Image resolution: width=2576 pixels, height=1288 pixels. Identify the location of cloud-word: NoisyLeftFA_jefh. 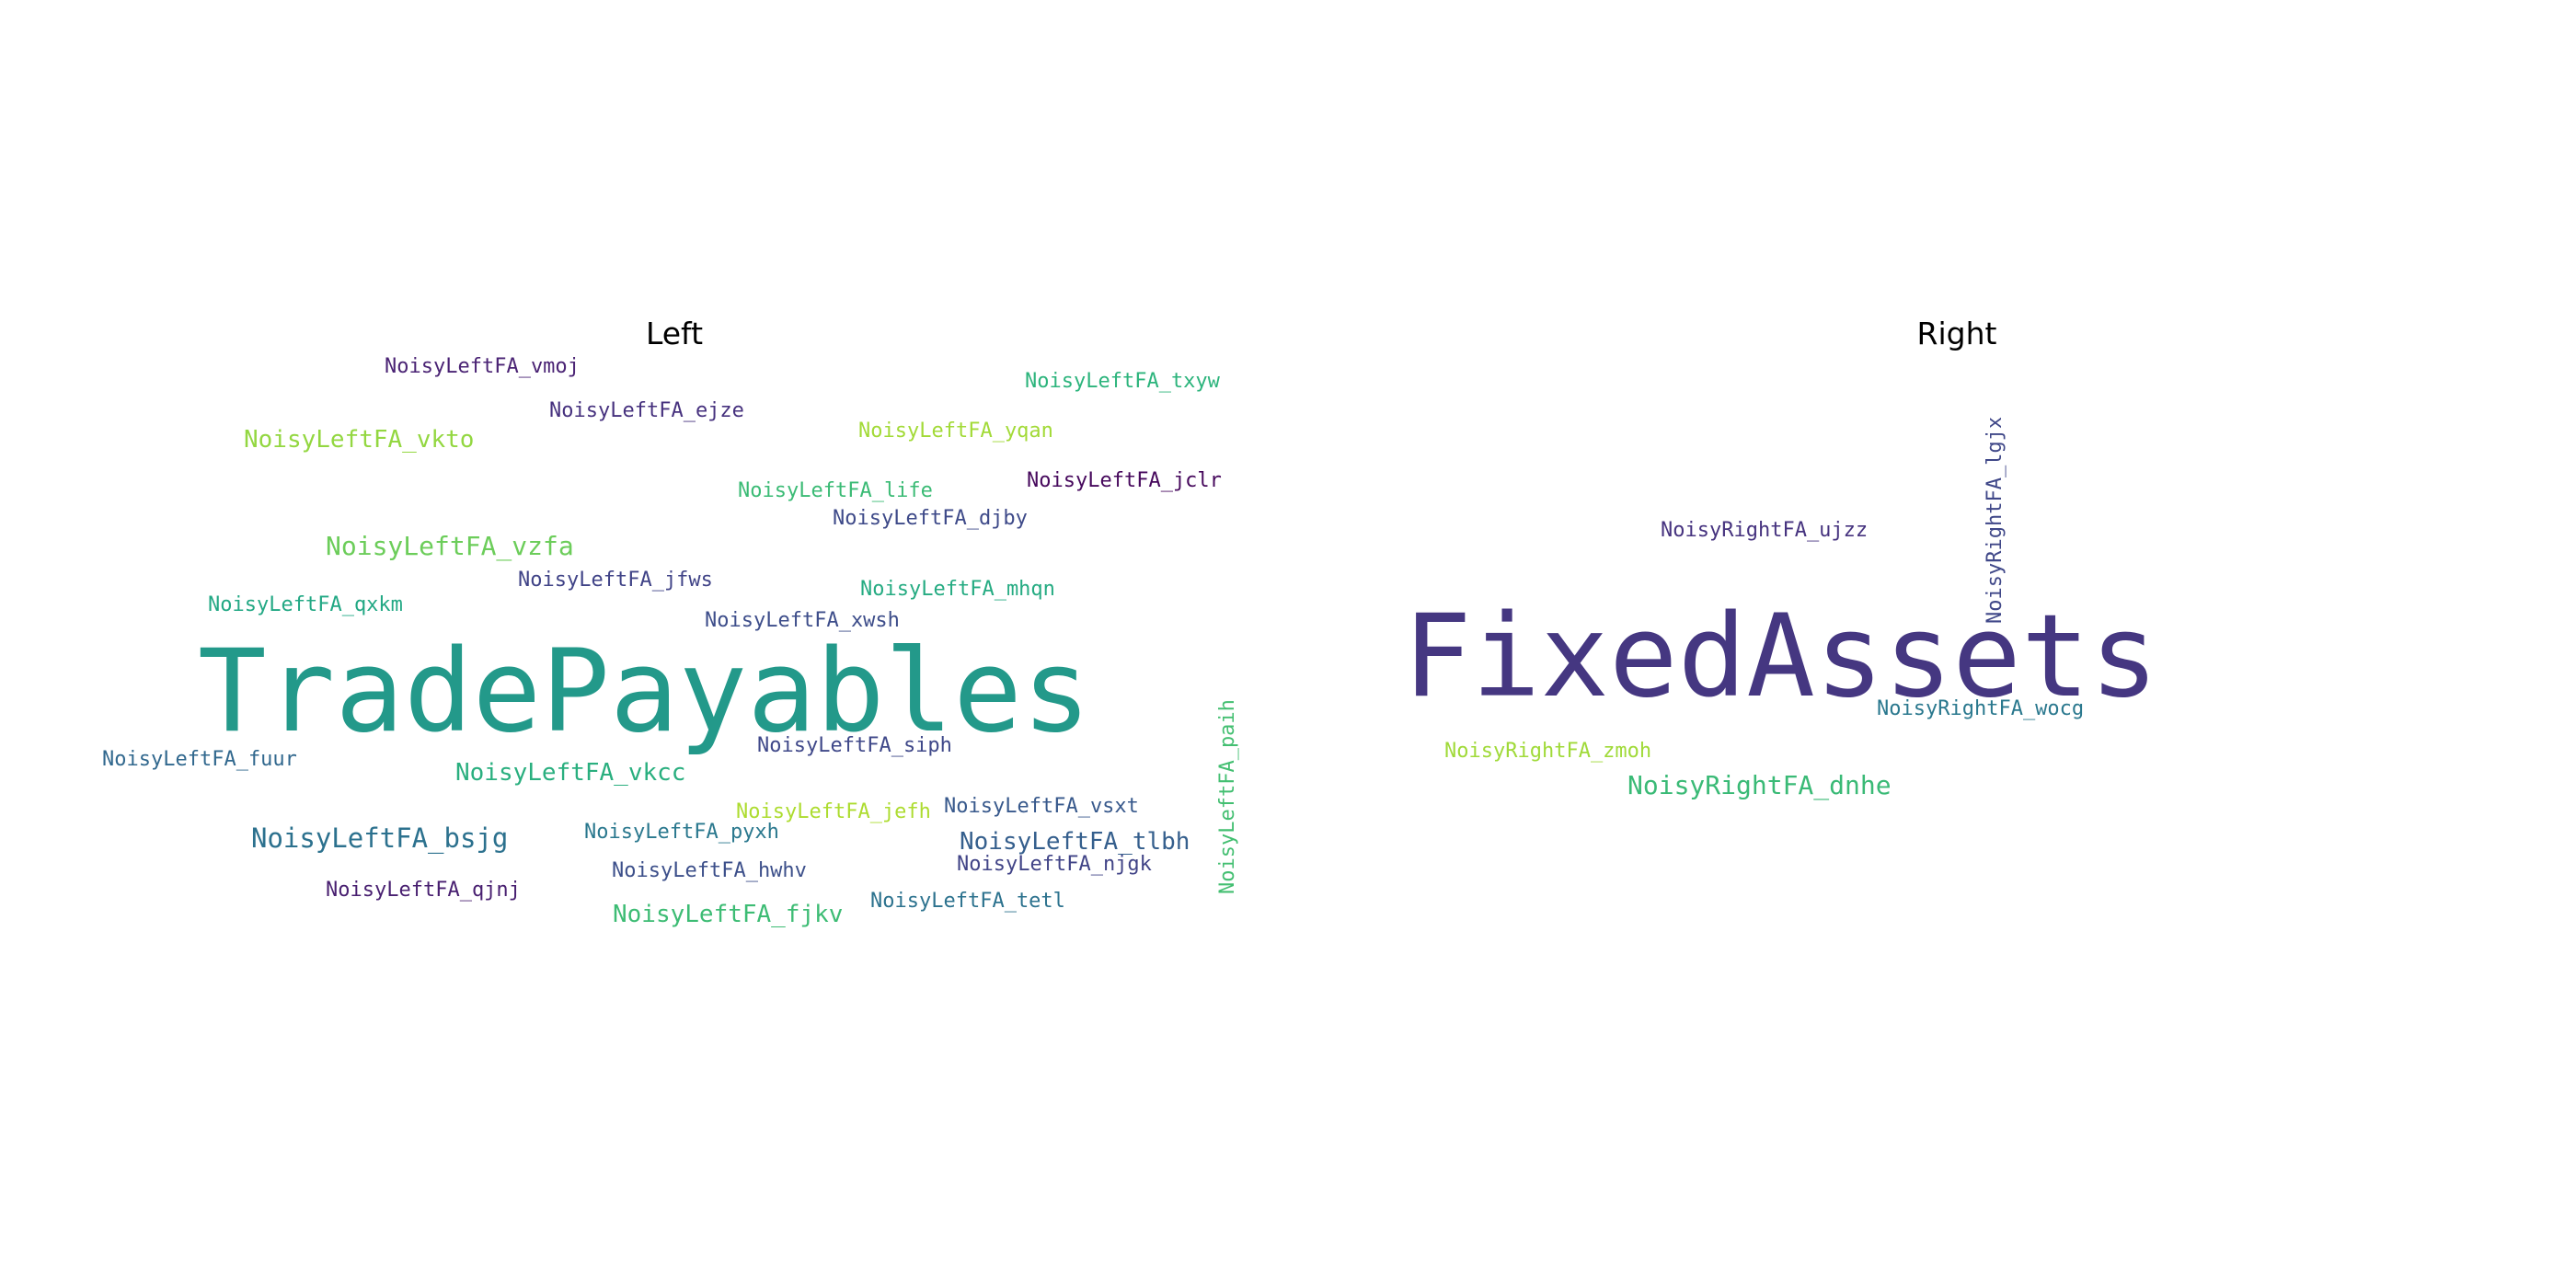
(833, 811).